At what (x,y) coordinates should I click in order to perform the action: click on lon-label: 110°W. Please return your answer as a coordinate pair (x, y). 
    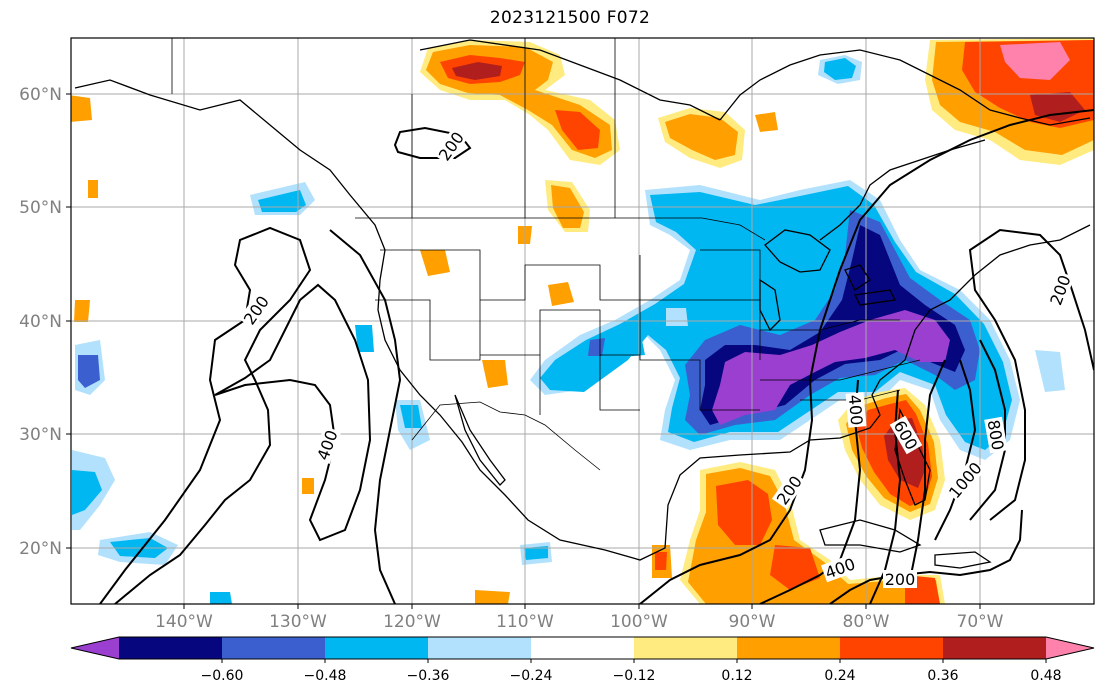
    Looking at the image, I should click on (525, 622).